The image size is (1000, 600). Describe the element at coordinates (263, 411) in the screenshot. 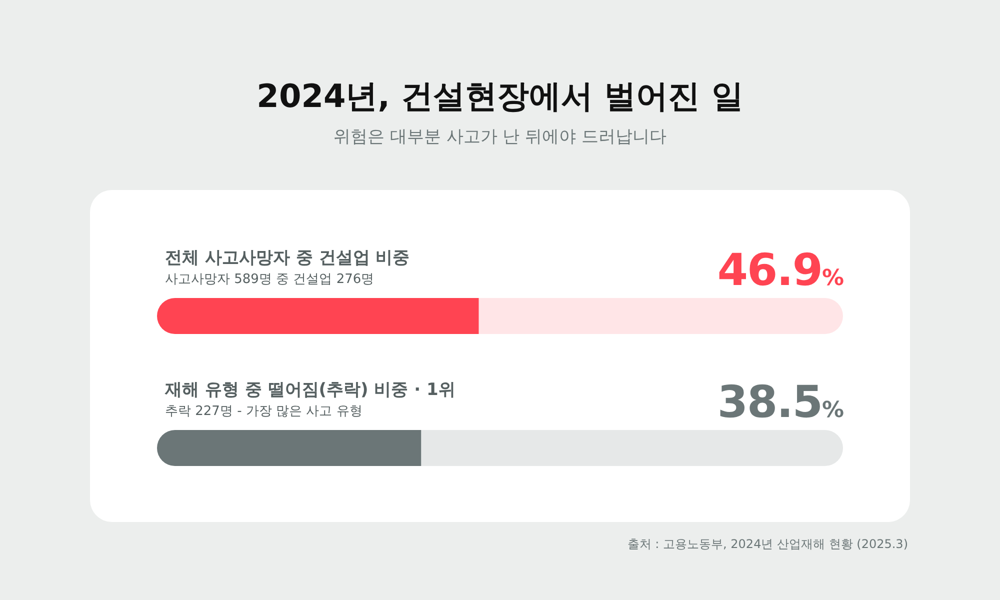

I see `annotation: 추락 227명 - 가장 많은 사고 유형` at that location.